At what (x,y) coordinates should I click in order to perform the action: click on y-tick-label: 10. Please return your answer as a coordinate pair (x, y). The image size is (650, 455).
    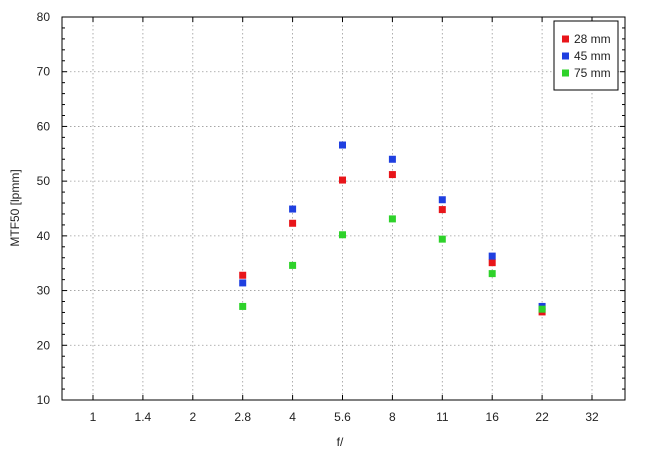
    Looking at the image, I should click on (44, 400).